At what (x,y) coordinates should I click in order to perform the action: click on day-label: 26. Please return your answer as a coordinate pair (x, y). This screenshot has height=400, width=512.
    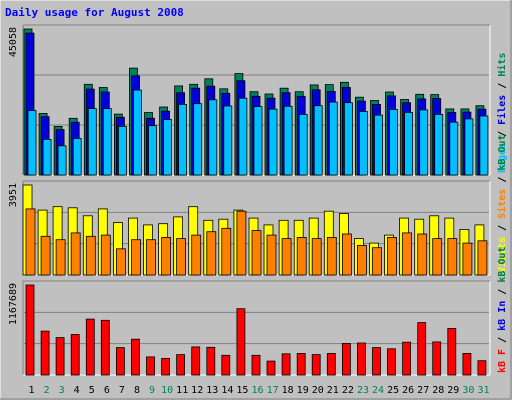
    Looking at the image, I should click on (408, 390).